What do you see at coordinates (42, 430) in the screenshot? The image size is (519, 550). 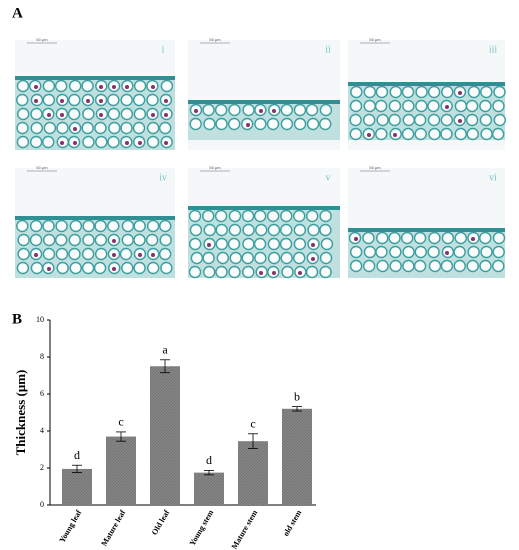 I see `y-tick-label: 4` at bounding box center [42, 430].